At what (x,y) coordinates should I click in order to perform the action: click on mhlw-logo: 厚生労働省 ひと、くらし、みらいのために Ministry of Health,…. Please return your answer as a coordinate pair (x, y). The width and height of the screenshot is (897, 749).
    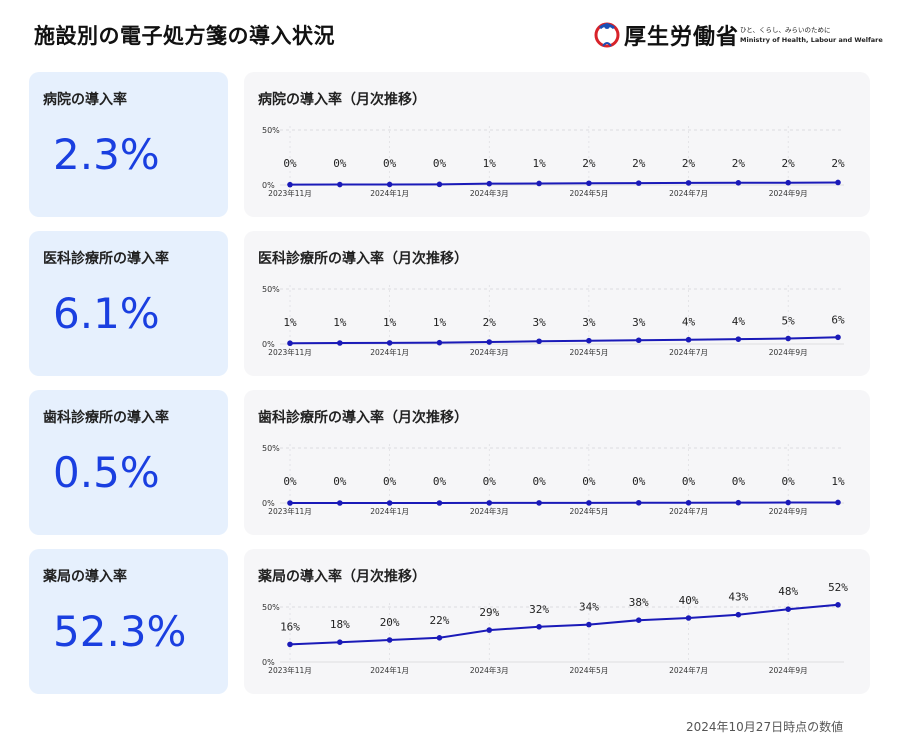
    Looking at the image, I should click on (736, 36).